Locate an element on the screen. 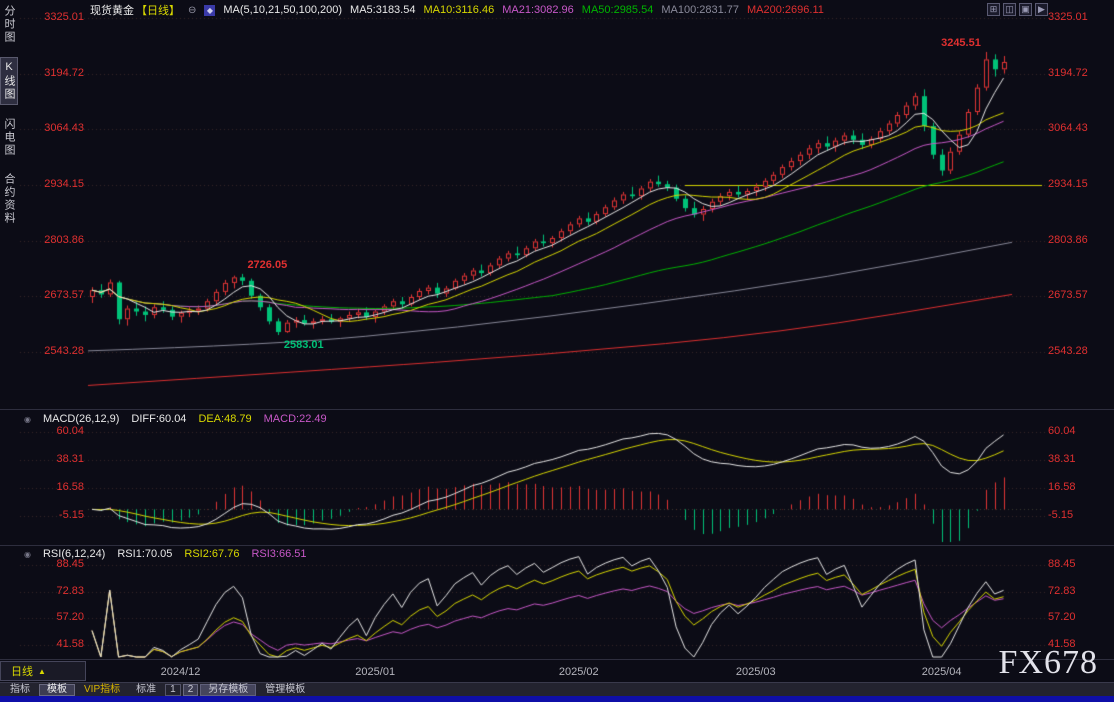 This screenshot has width=1114, height=702. period-arrow-icon: ▲ is located at coordinates (42, 671).